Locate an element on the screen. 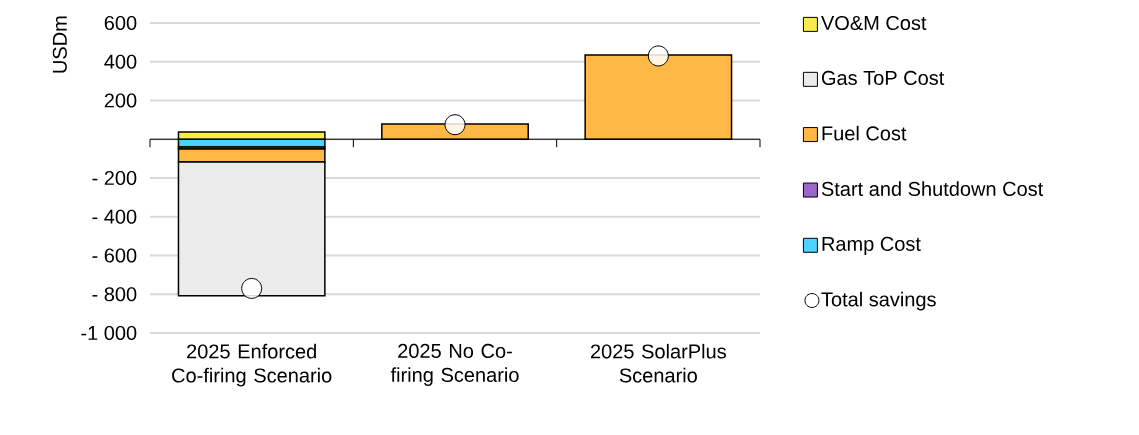  legend-label: Gas ToP Cost is located at coordinates (883, 78).